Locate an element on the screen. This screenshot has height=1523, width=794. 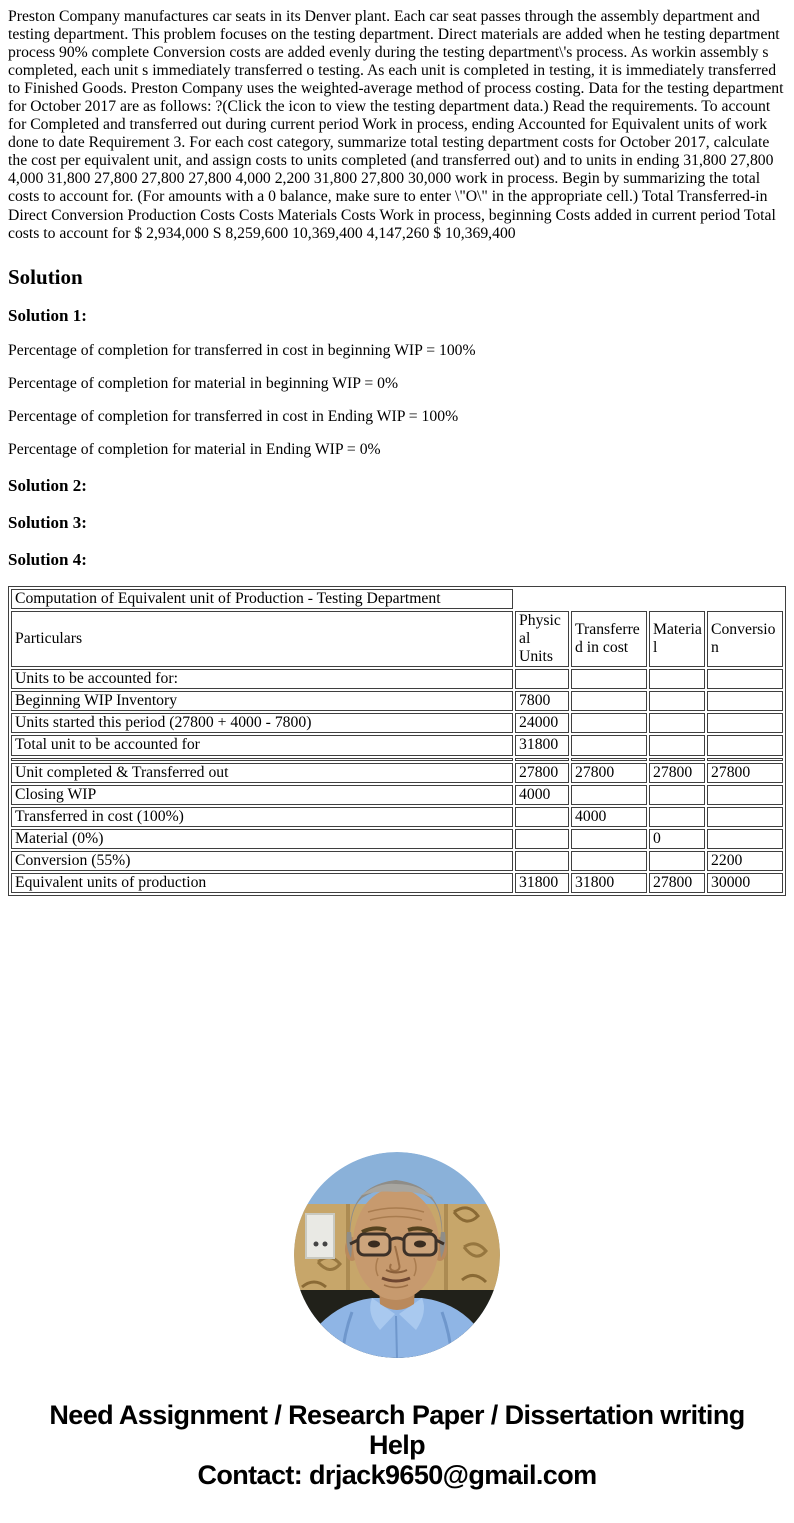
table-row: Transferred in cost (100%) 4000 is located at coordinates (397, 816).